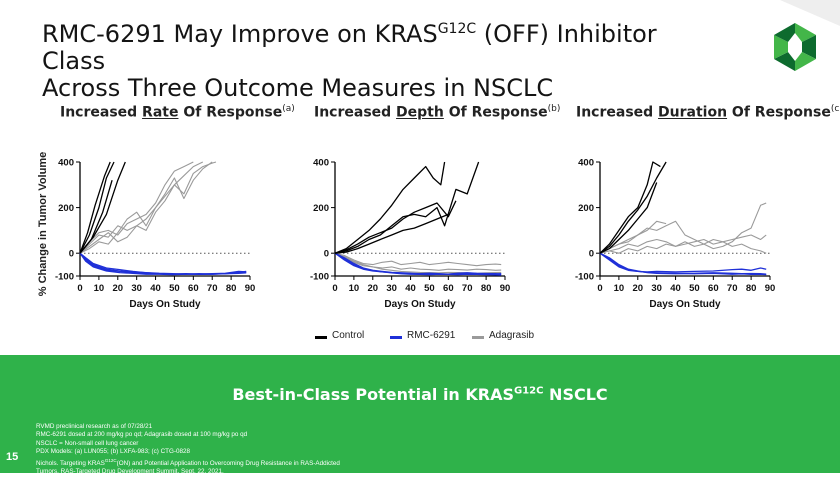  Describe the element at coordinates (321, 337) in the screenshot. I see `legend-swatch-control` at that location.